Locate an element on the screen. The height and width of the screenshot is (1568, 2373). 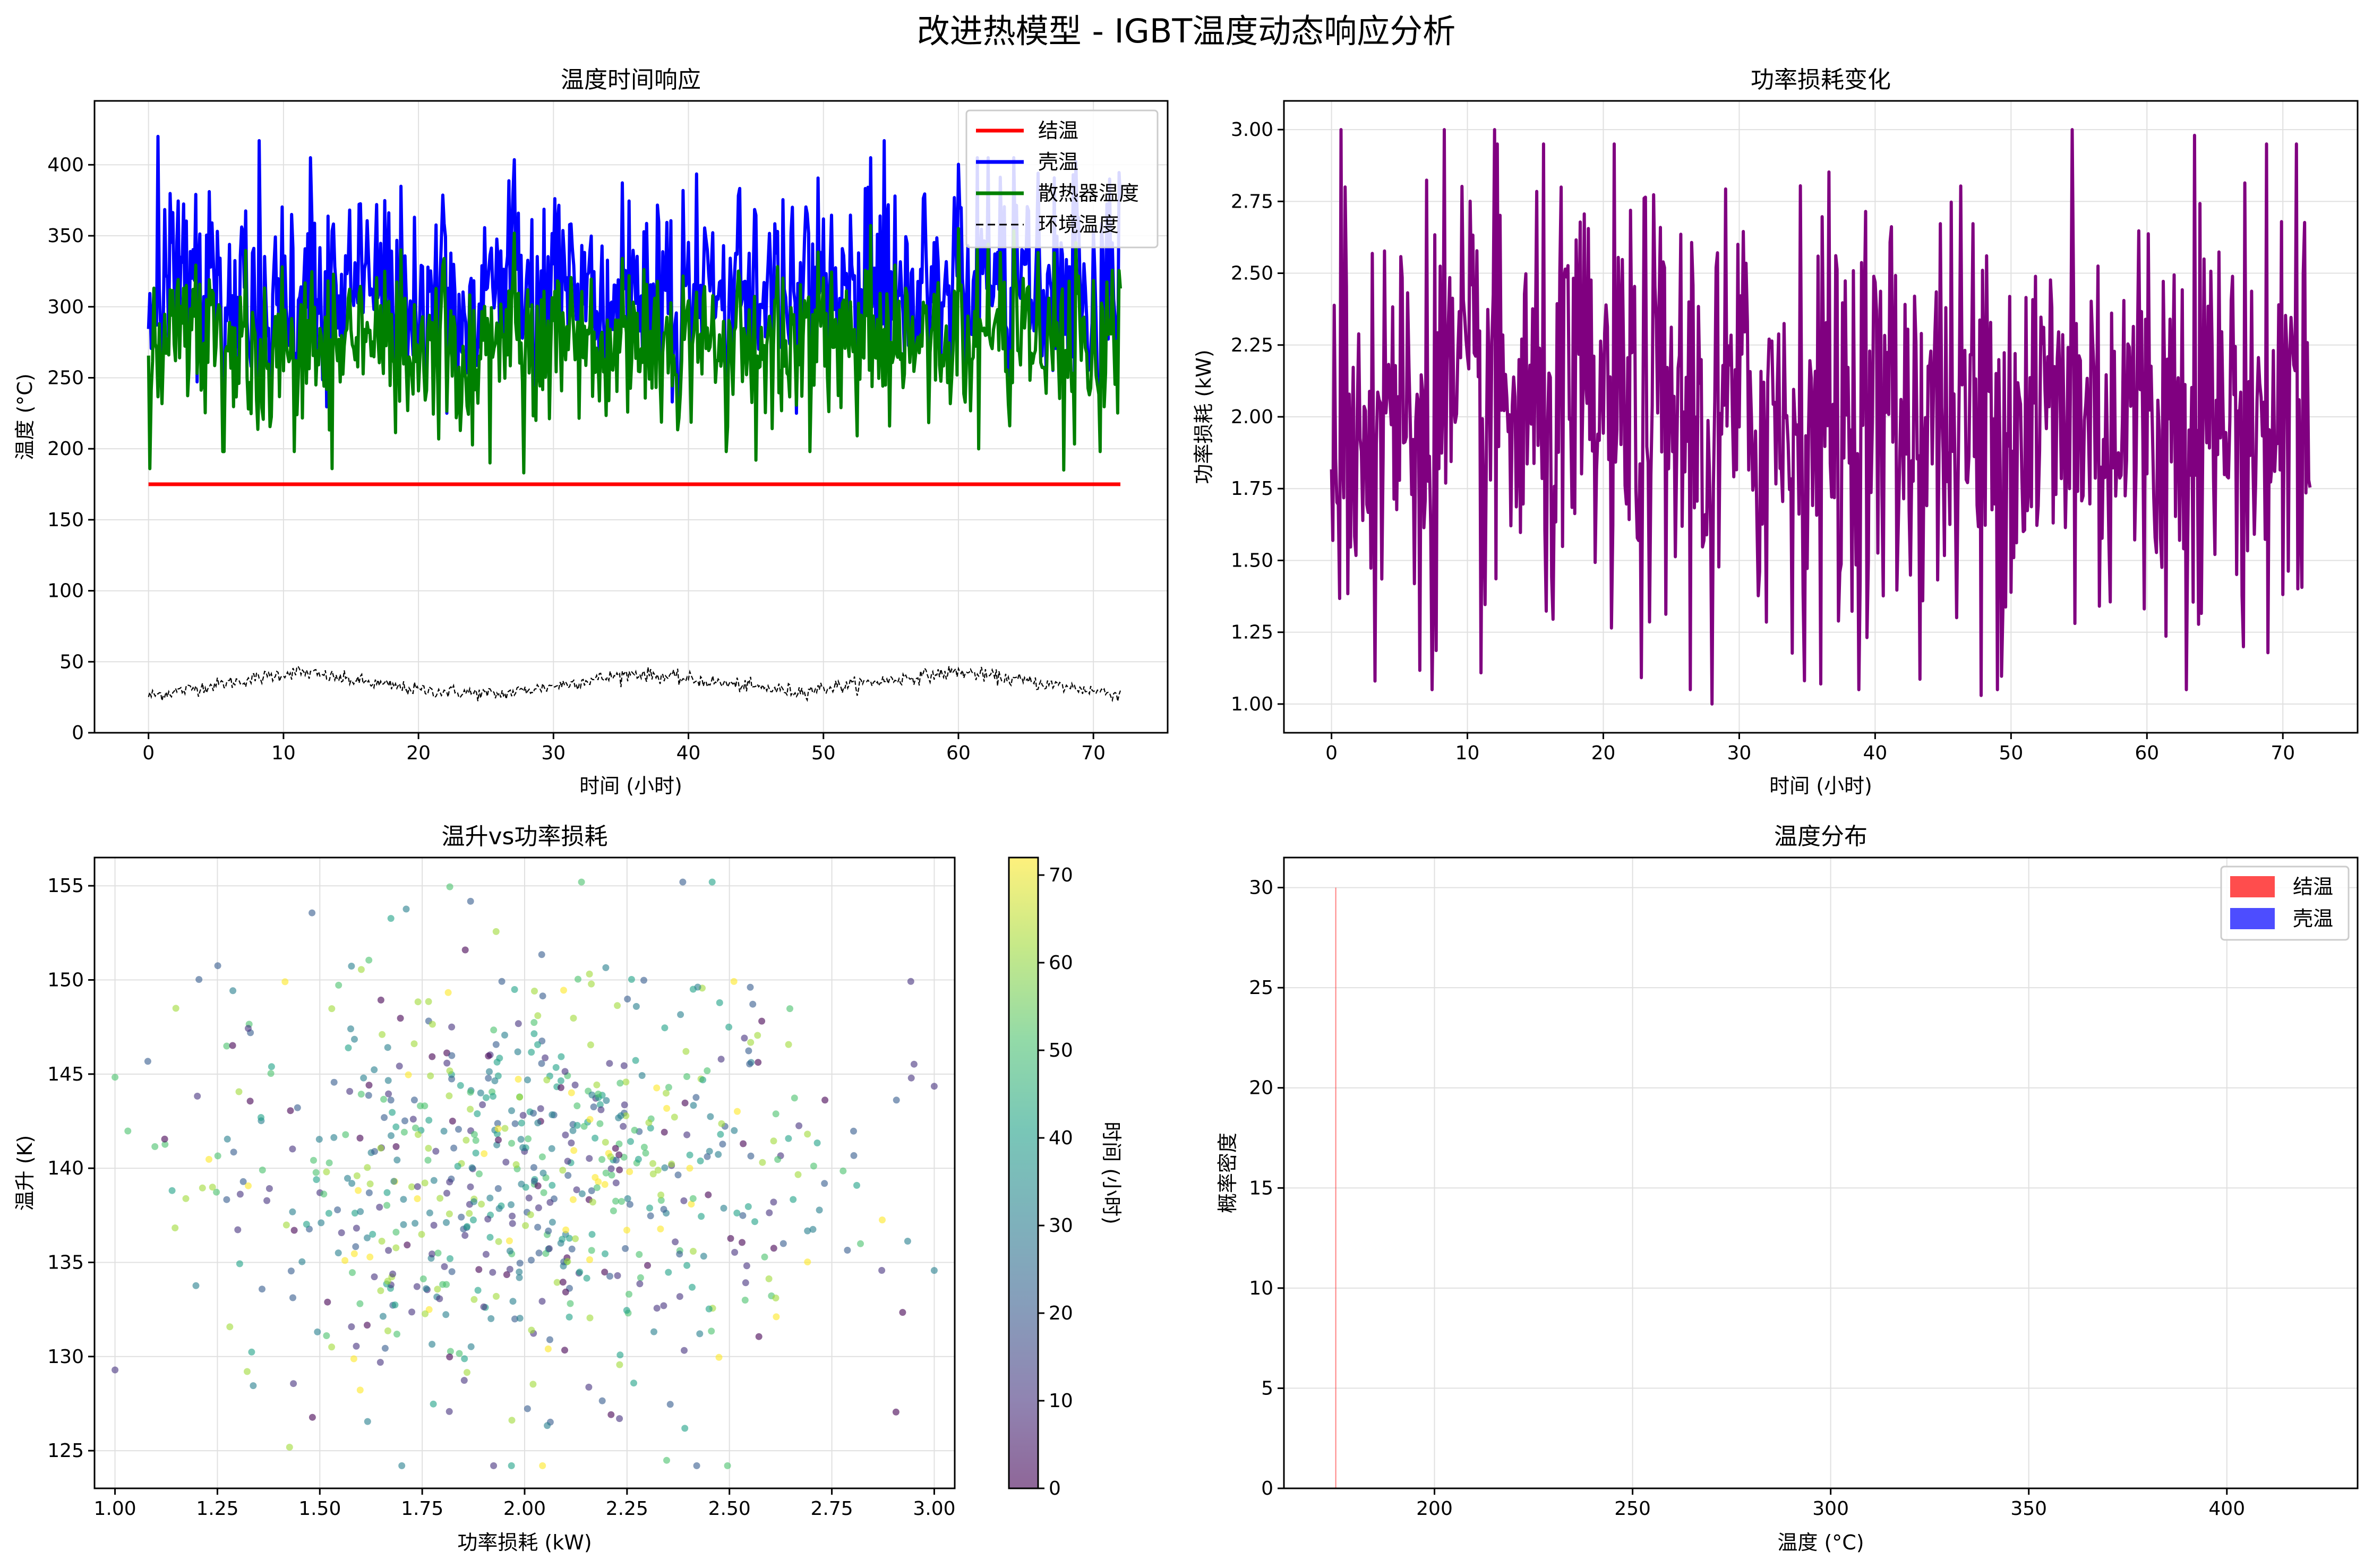
colorbar-tick-label: 20 is located at coordinates (1061, 1313).